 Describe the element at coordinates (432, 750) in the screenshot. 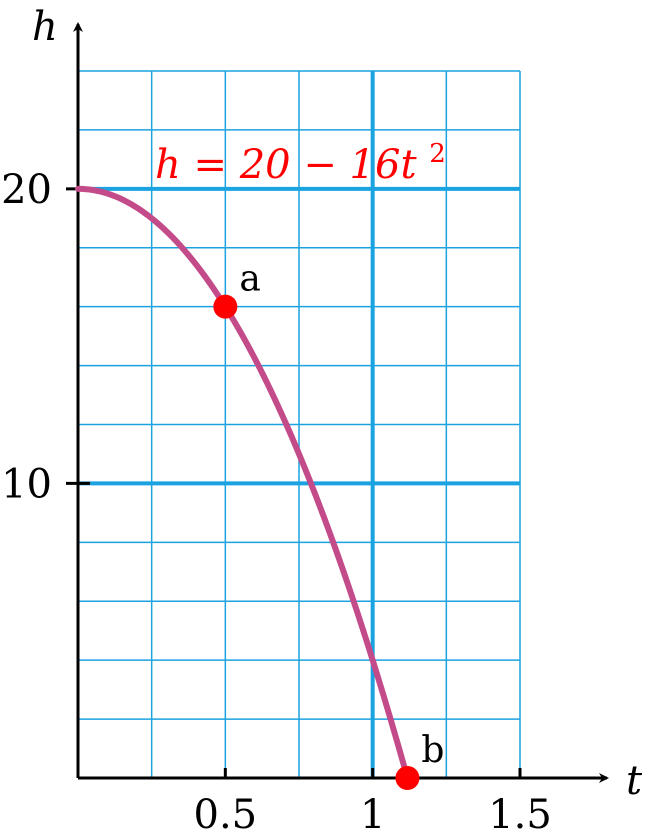

I see `point-label-b: b` at that location.